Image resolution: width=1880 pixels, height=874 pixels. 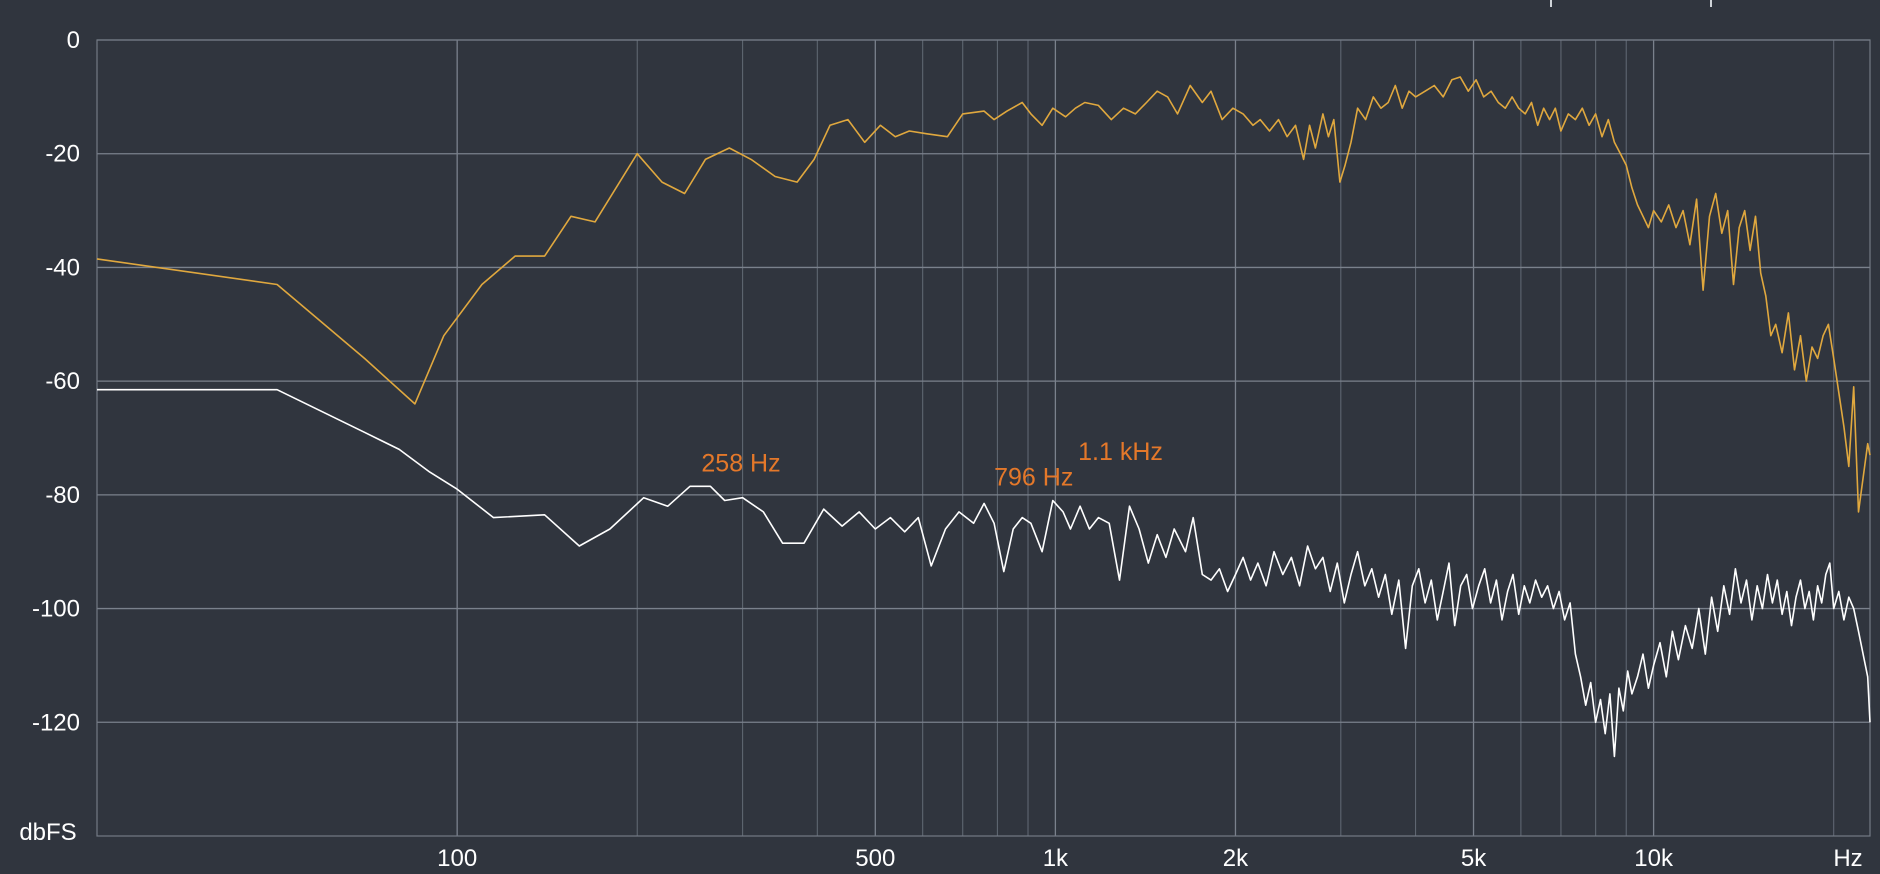 I want to click on x-tick-label: 500, so click(x=875, y=858).